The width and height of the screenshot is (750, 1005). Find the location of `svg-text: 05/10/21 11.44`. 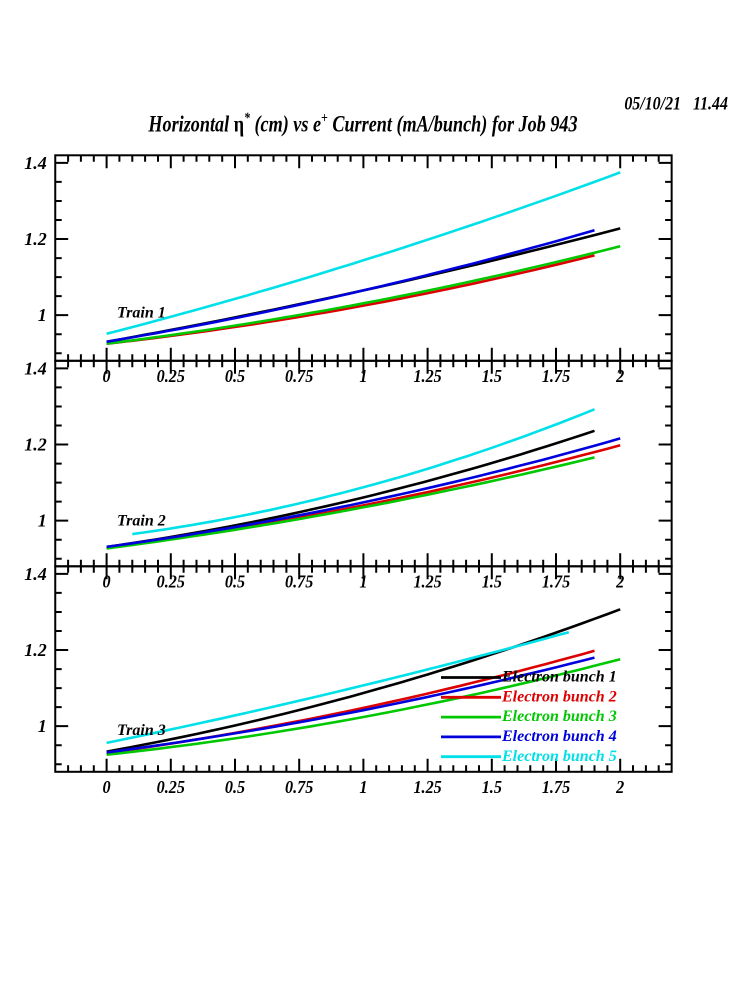

svg-text: 05/10/21 11.44 is located at coordinates (676, 103).